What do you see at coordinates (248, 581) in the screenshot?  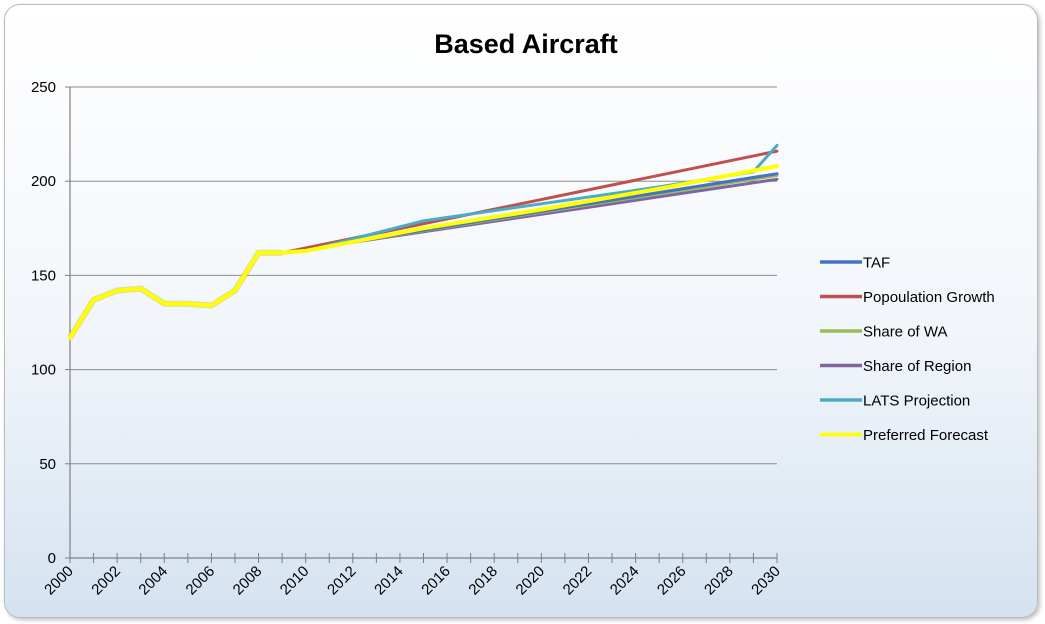 I see `x-tick-label-2008: 2008` at bounding box center [248, 581].